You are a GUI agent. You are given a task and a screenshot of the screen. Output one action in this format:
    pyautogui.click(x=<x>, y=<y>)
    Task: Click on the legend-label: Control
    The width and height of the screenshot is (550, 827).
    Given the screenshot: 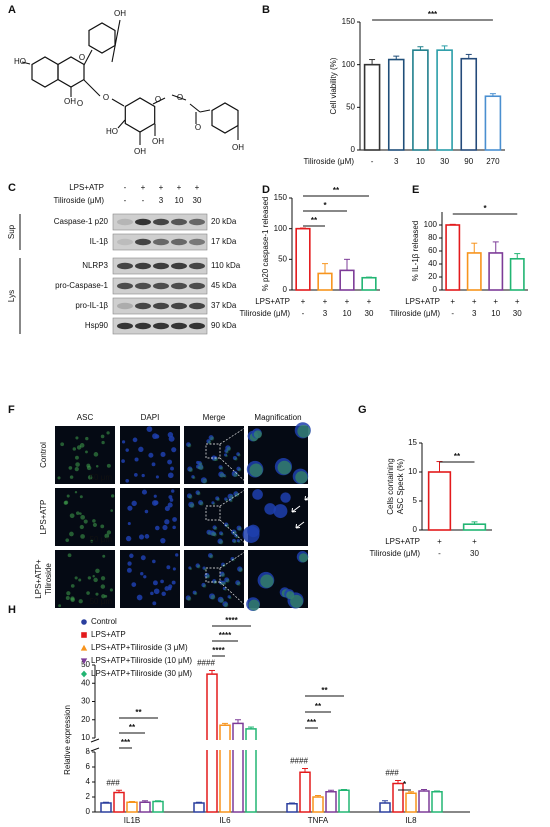 What is the action you would take?
    pyautogui.click(x=104, y=621)
    